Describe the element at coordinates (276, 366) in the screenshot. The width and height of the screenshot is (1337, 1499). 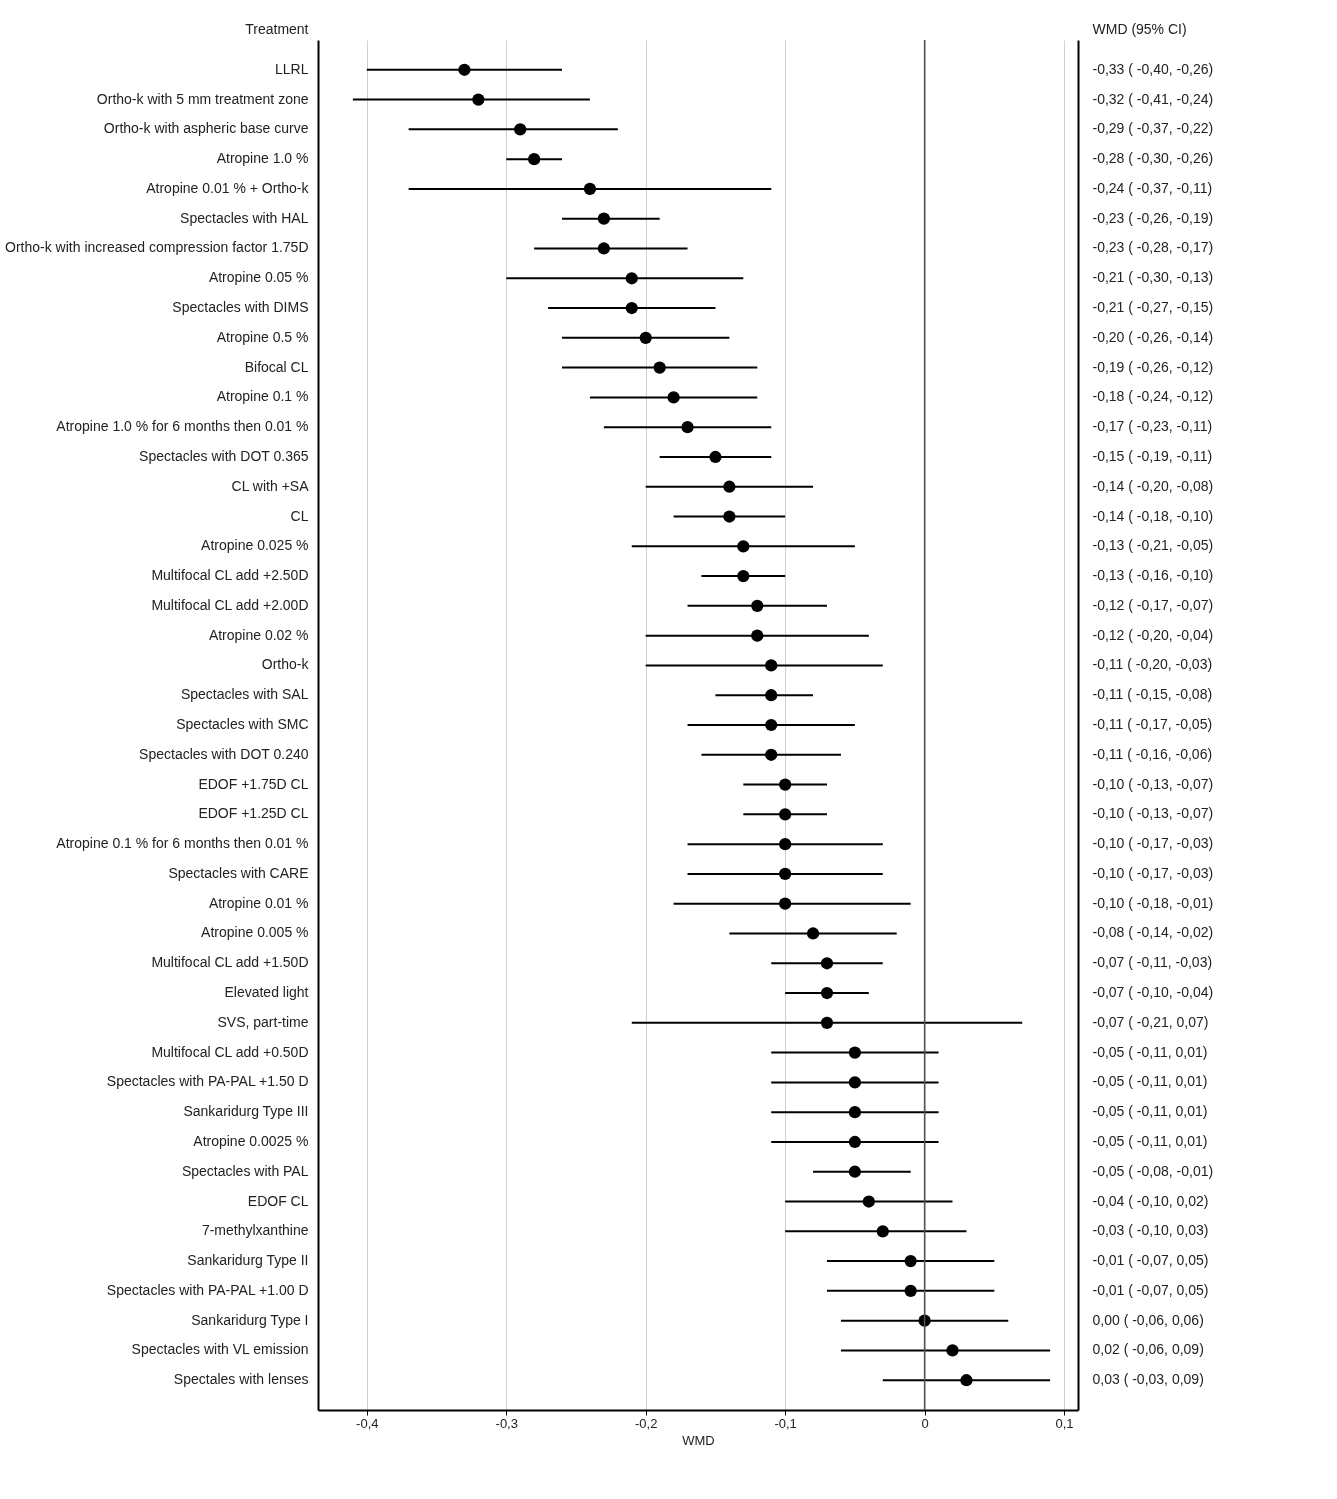
I see `y-tick-label: Bifocal CL` at that location.